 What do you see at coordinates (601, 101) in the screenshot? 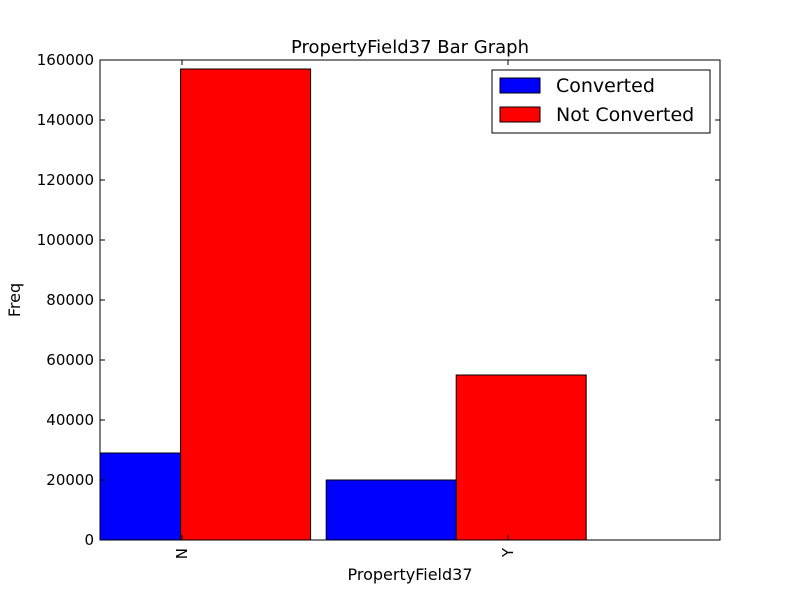
I see `legend: Converted Not Converted` at bounding box center [601, 101].